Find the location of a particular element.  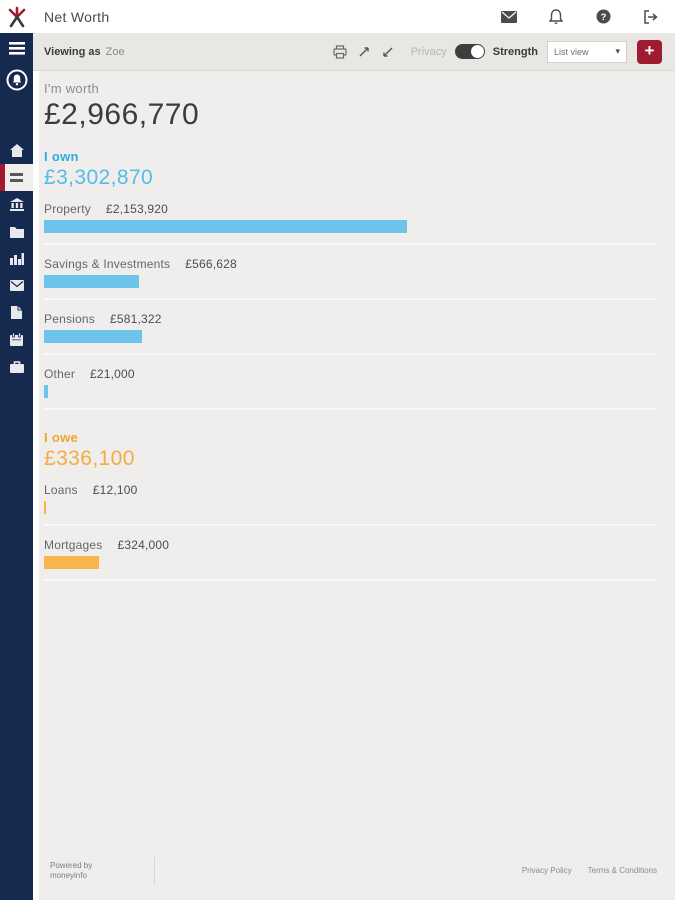

powered-by-line1: Powered by is located at coordinates (71, 865).